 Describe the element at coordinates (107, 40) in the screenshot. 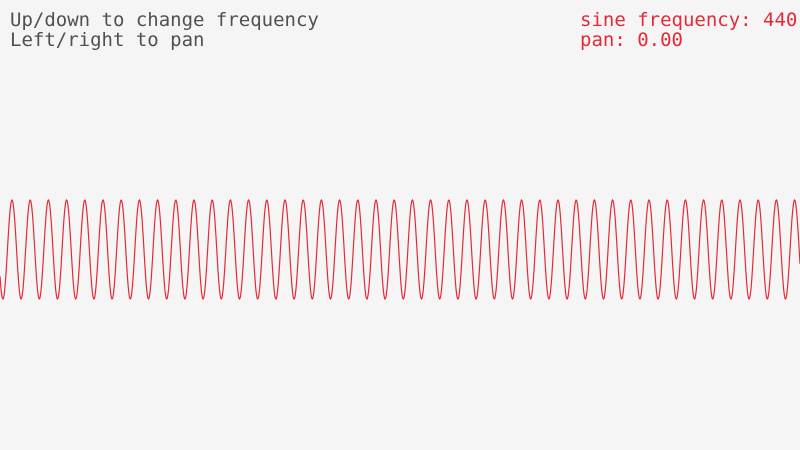

I see `instruction-pan: Left/right to pan` at that location.